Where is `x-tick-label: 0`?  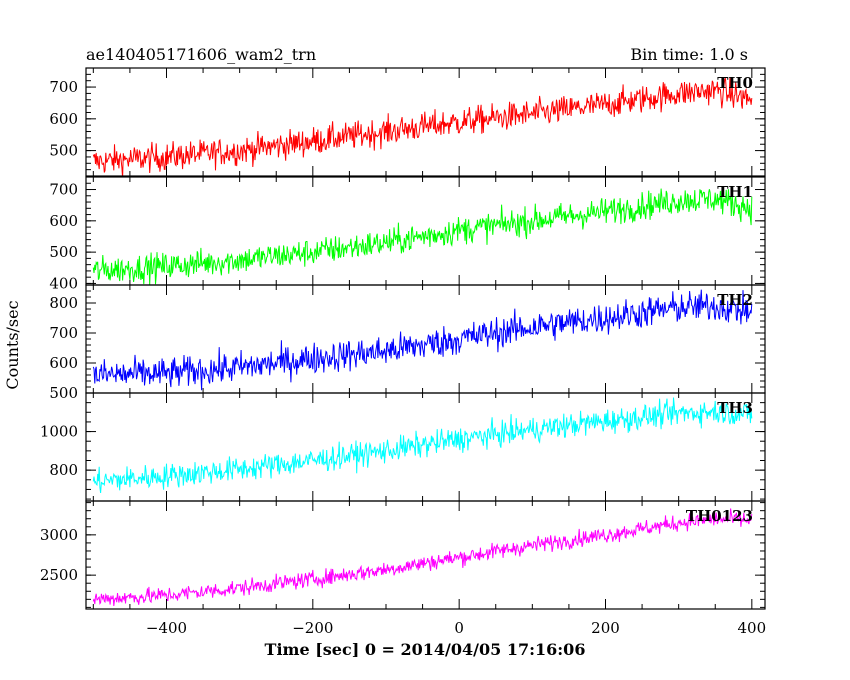
x-tick-label: 0 is located at coordinates (459, 628).